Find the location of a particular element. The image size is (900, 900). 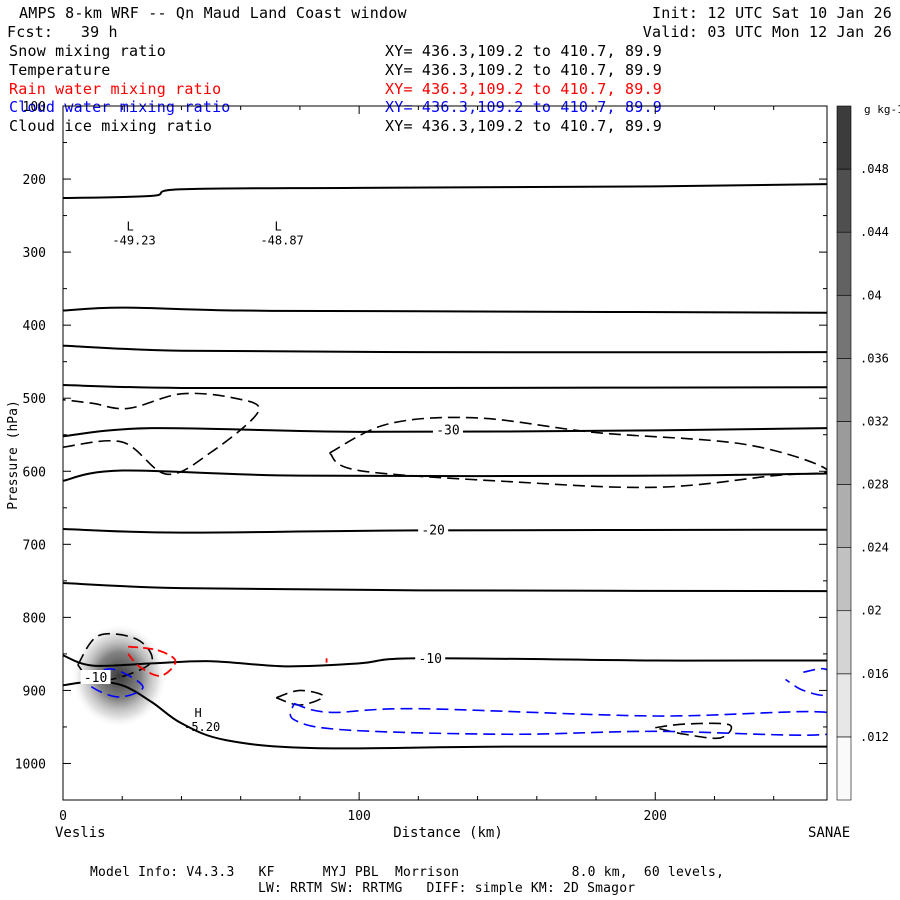

y-tick-label: 600 is located at coordinates (34, 472).